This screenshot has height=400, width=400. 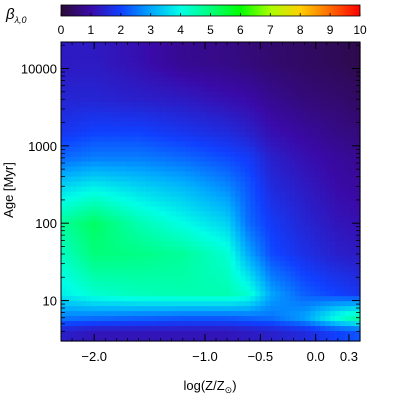 What do you see at coordinates (209, 386) in the screenshot?
I see `x-axis-label: log(Z/Z⊙)` at bounding box center [209, 386].